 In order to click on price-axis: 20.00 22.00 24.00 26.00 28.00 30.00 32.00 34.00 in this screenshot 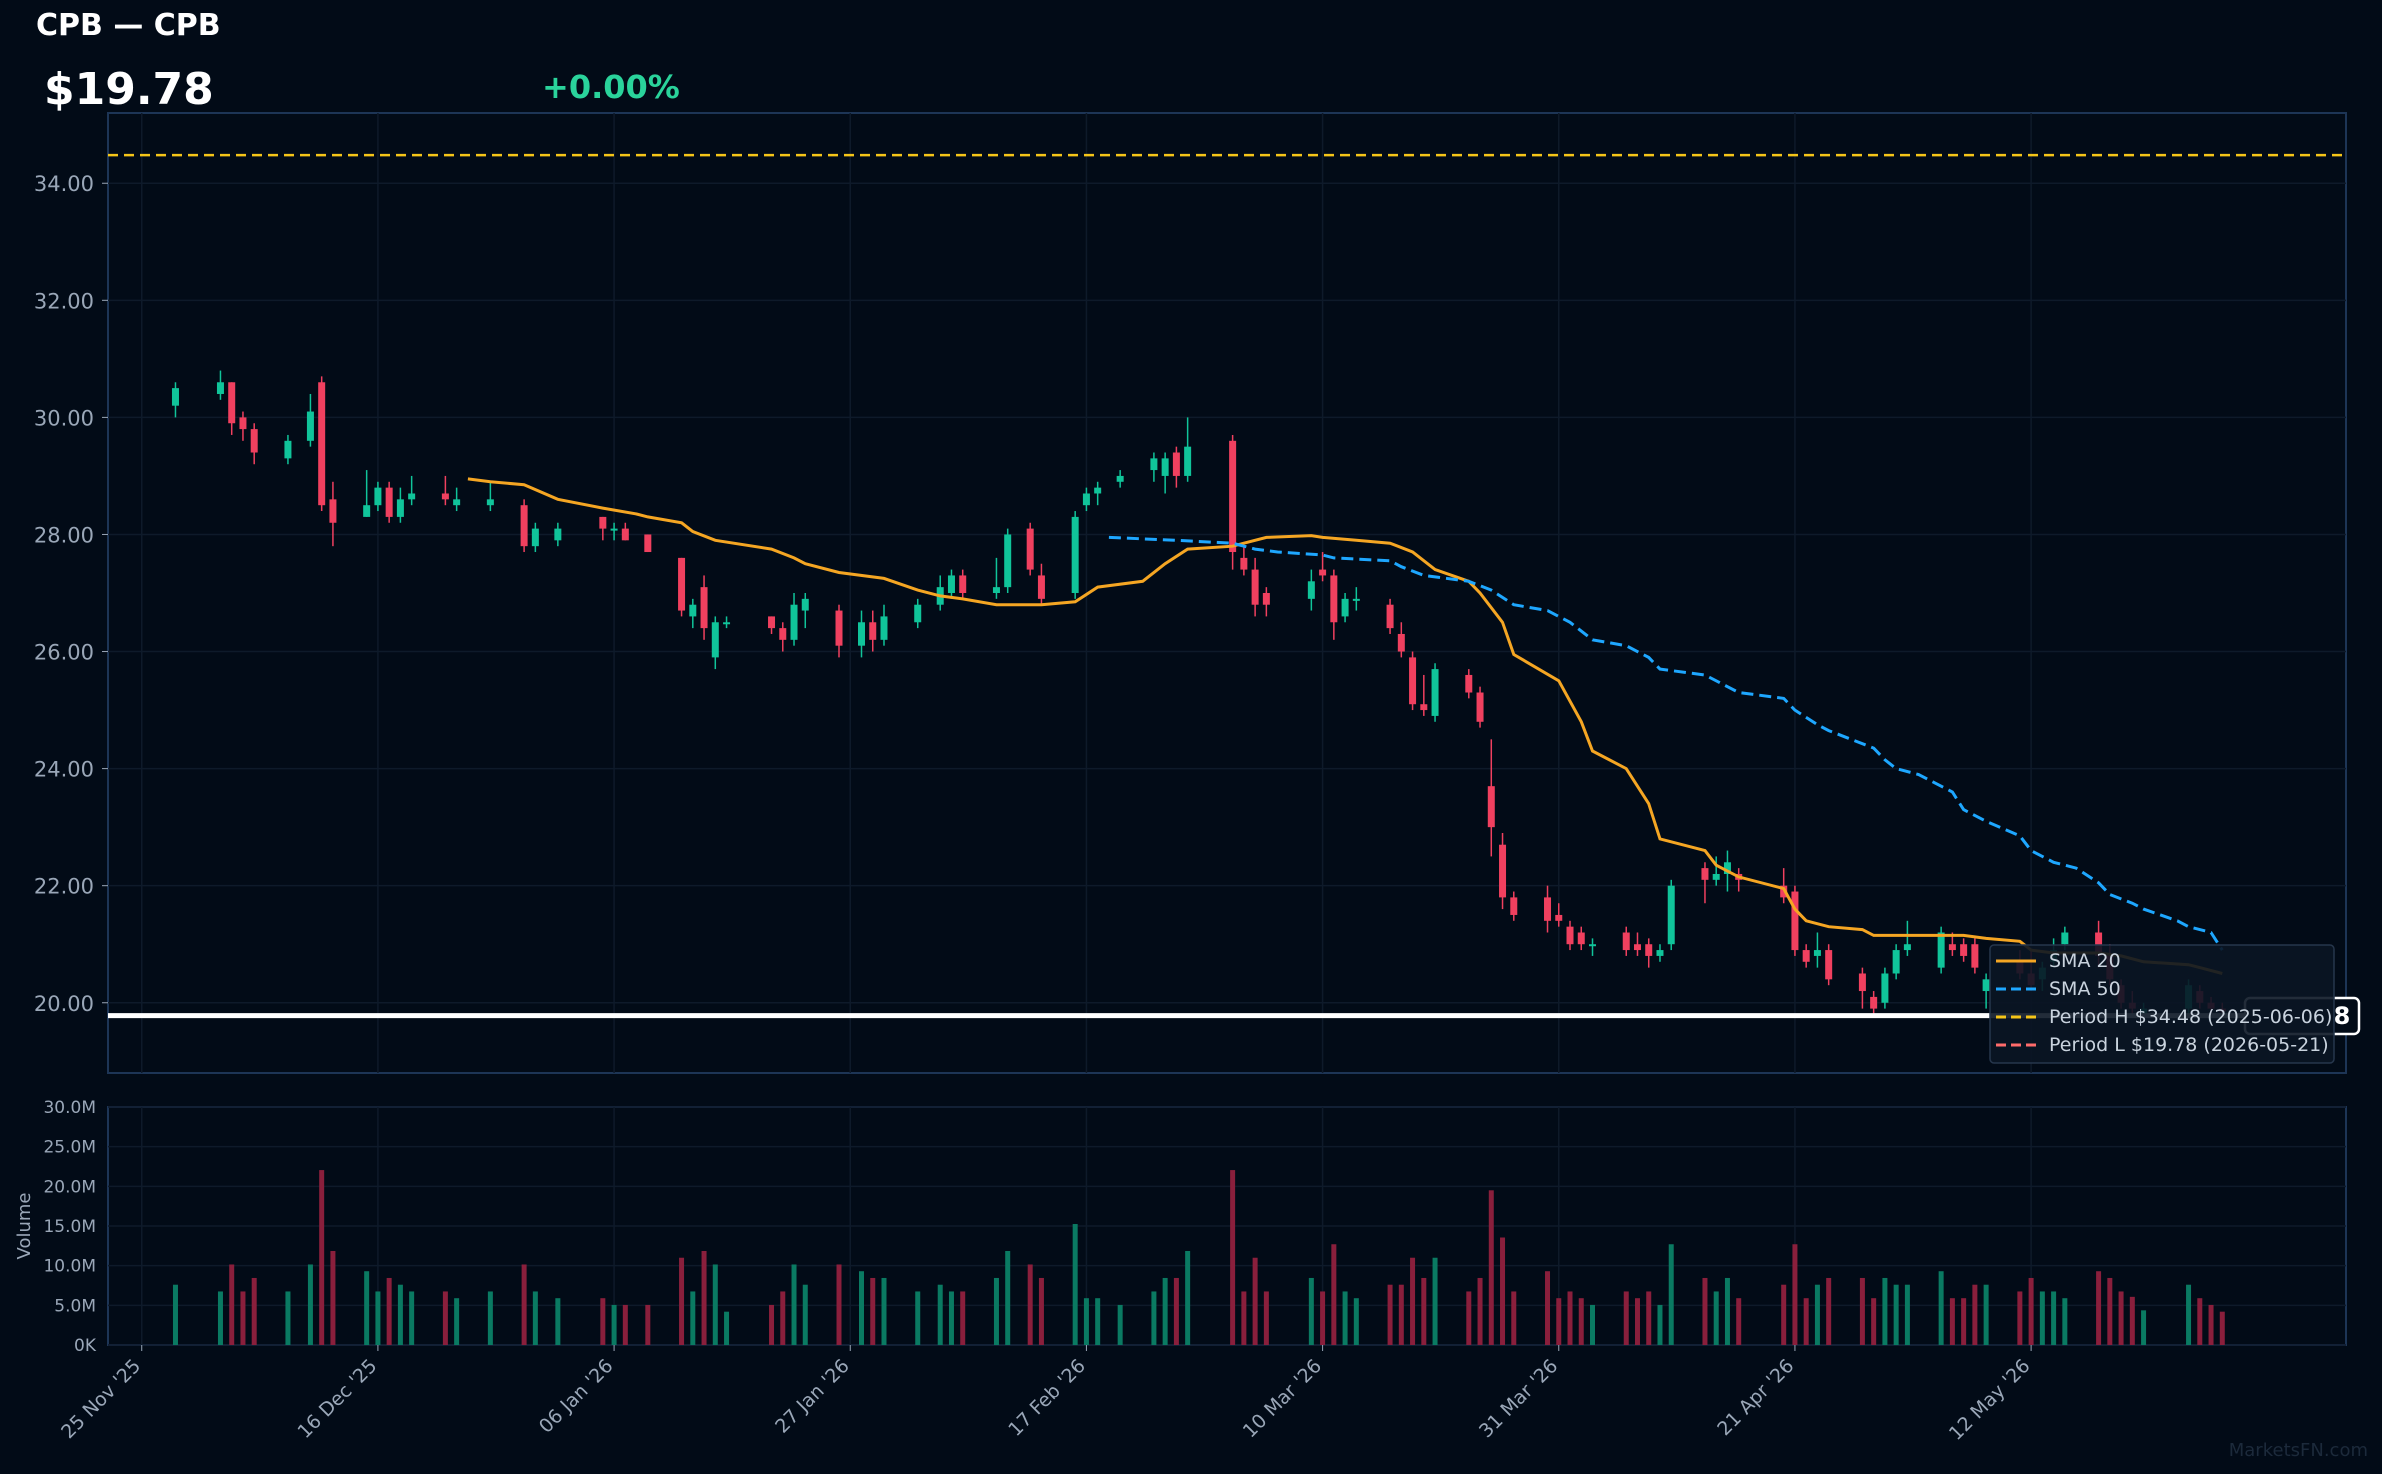, I will do `click(71, 594)`.